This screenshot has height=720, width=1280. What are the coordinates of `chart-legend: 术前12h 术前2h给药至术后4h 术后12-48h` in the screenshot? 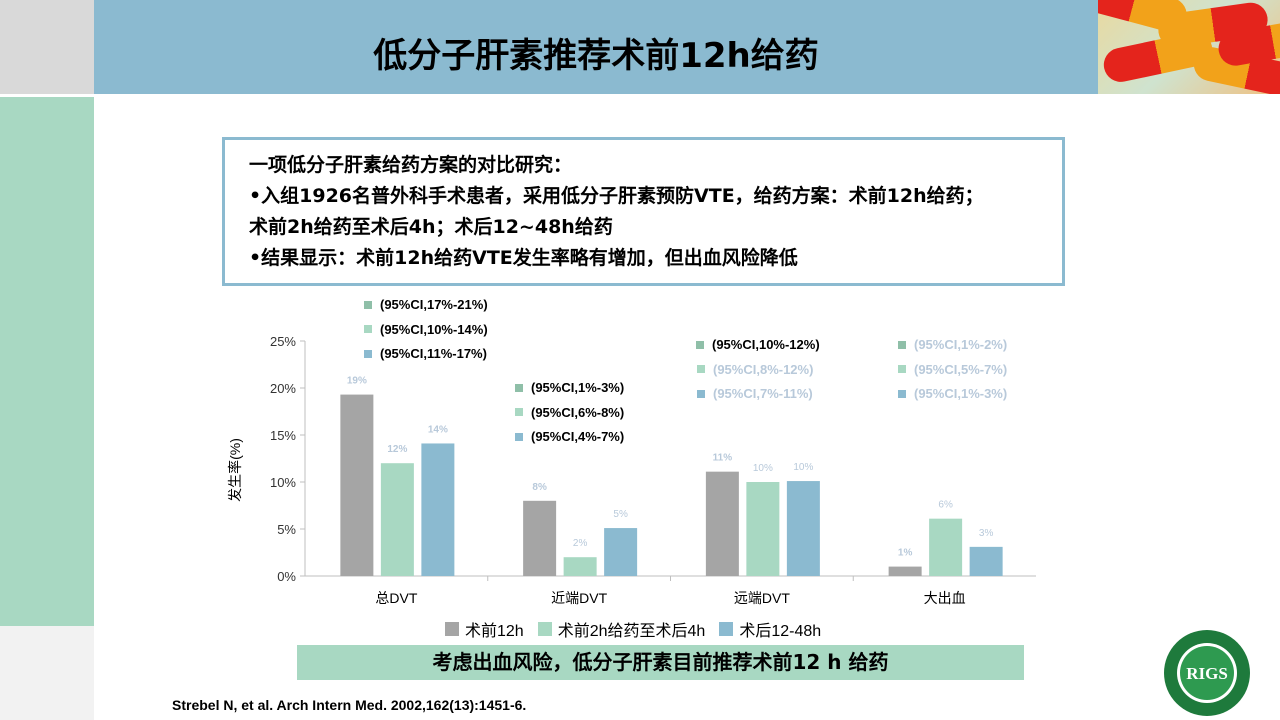 It's located at (633, 629).